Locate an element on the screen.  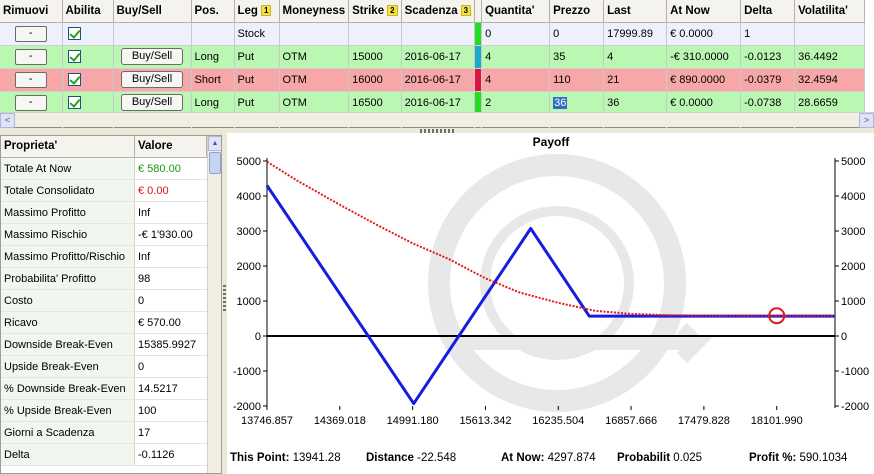
scroll-up-icon: ▲ is located at coordinates (214, 143).